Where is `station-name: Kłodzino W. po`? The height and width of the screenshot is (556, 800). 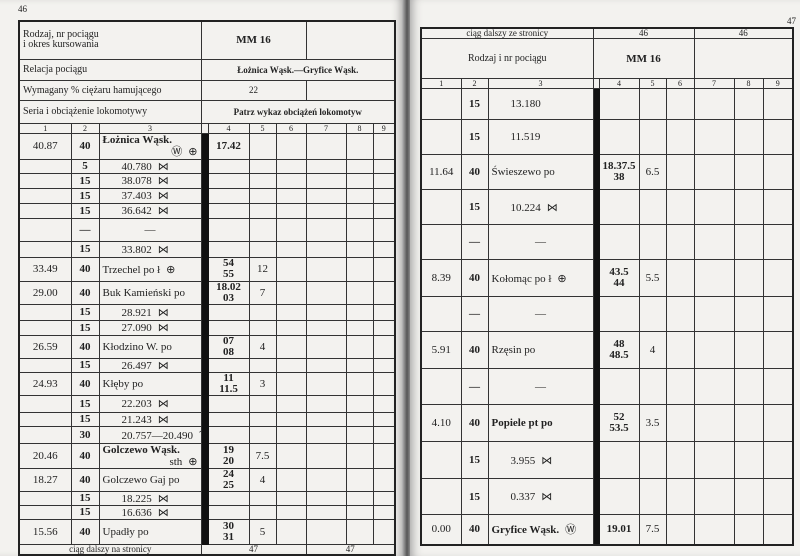 station-name: Kłodzino W. po is located at coordinates (137, 346).